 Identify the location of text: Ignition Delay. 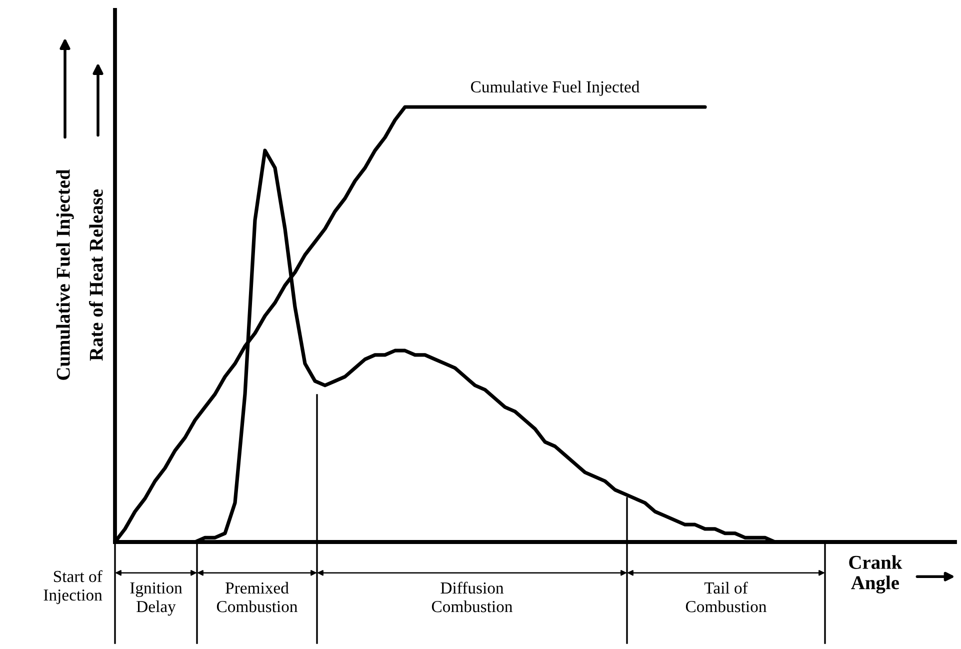
(156, 599).